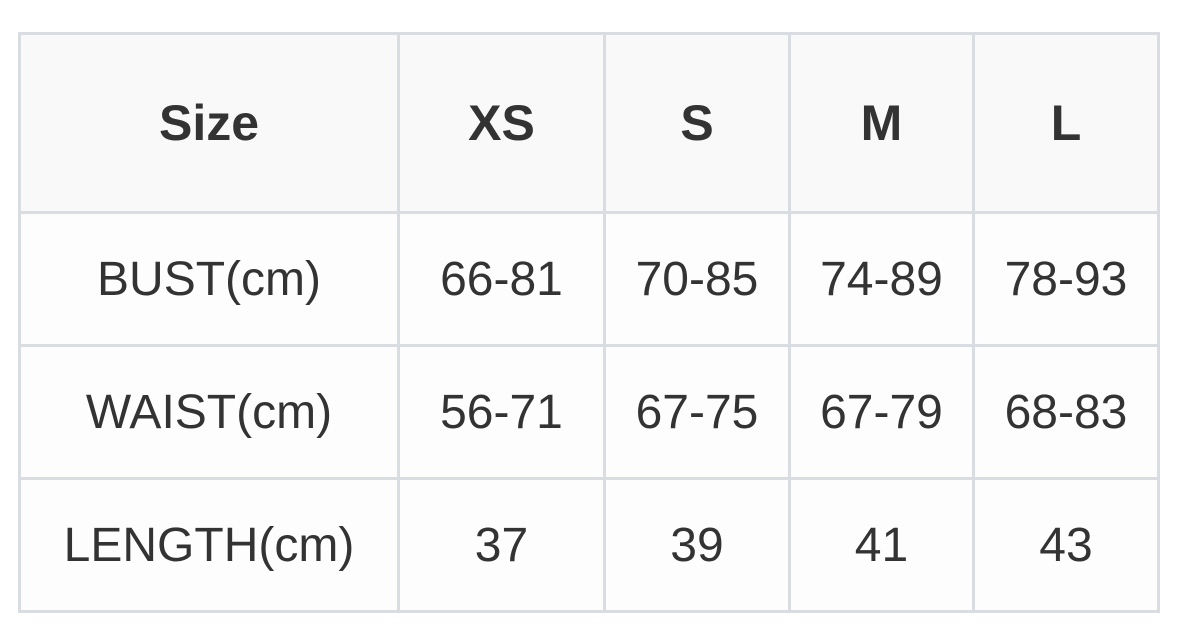  I want to click on table-cell: 68-83, so click(1066, 412).